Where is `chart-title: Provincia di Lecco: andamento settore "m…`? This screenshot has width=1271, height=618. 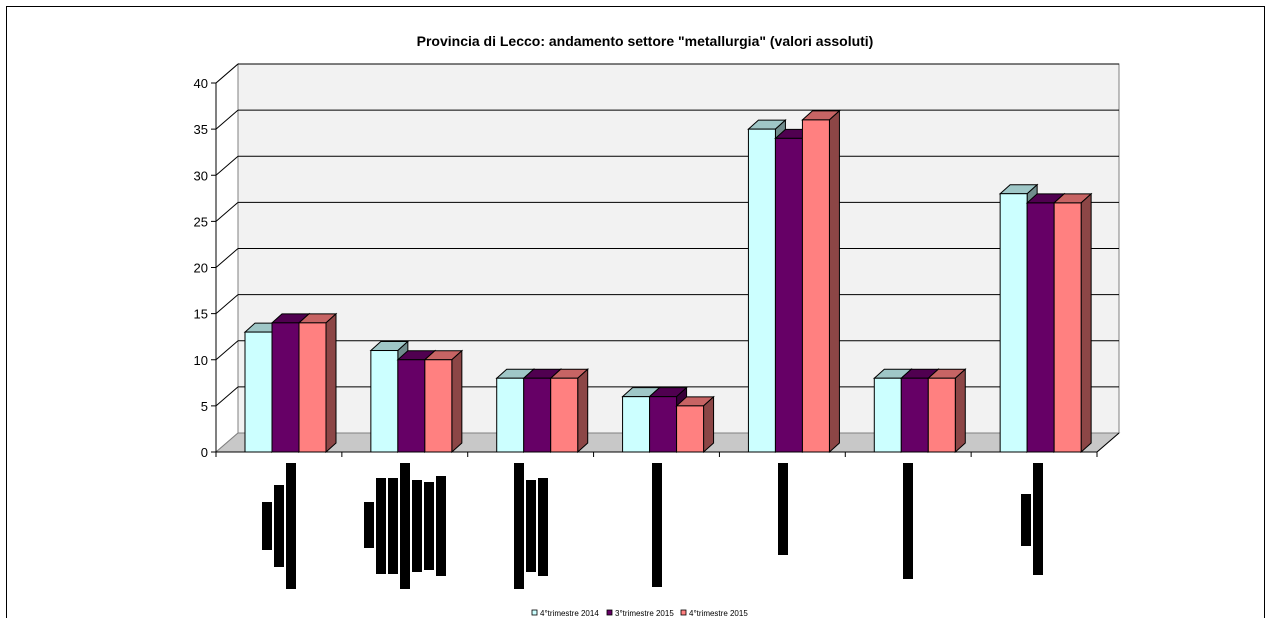 chart-title: Provincia di Lecco: andamento settore "m… is located at coordinates (645, 41).